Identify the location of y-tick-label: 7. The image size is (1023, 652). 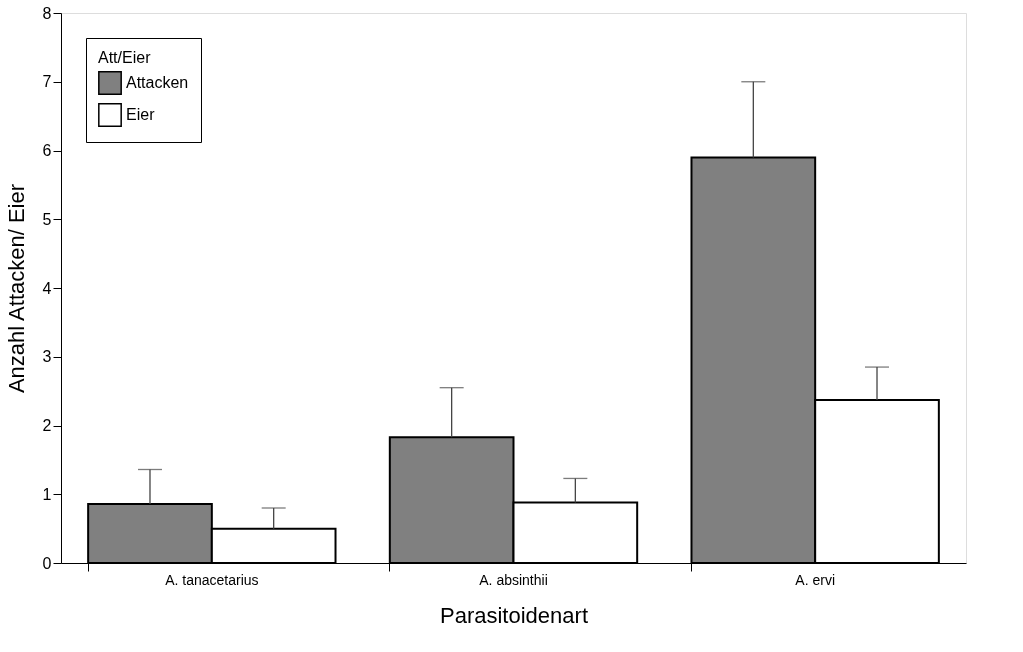
(47, 82).